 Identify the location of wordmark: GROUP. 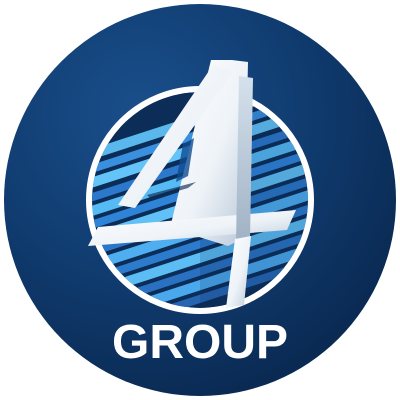
(200, 342).